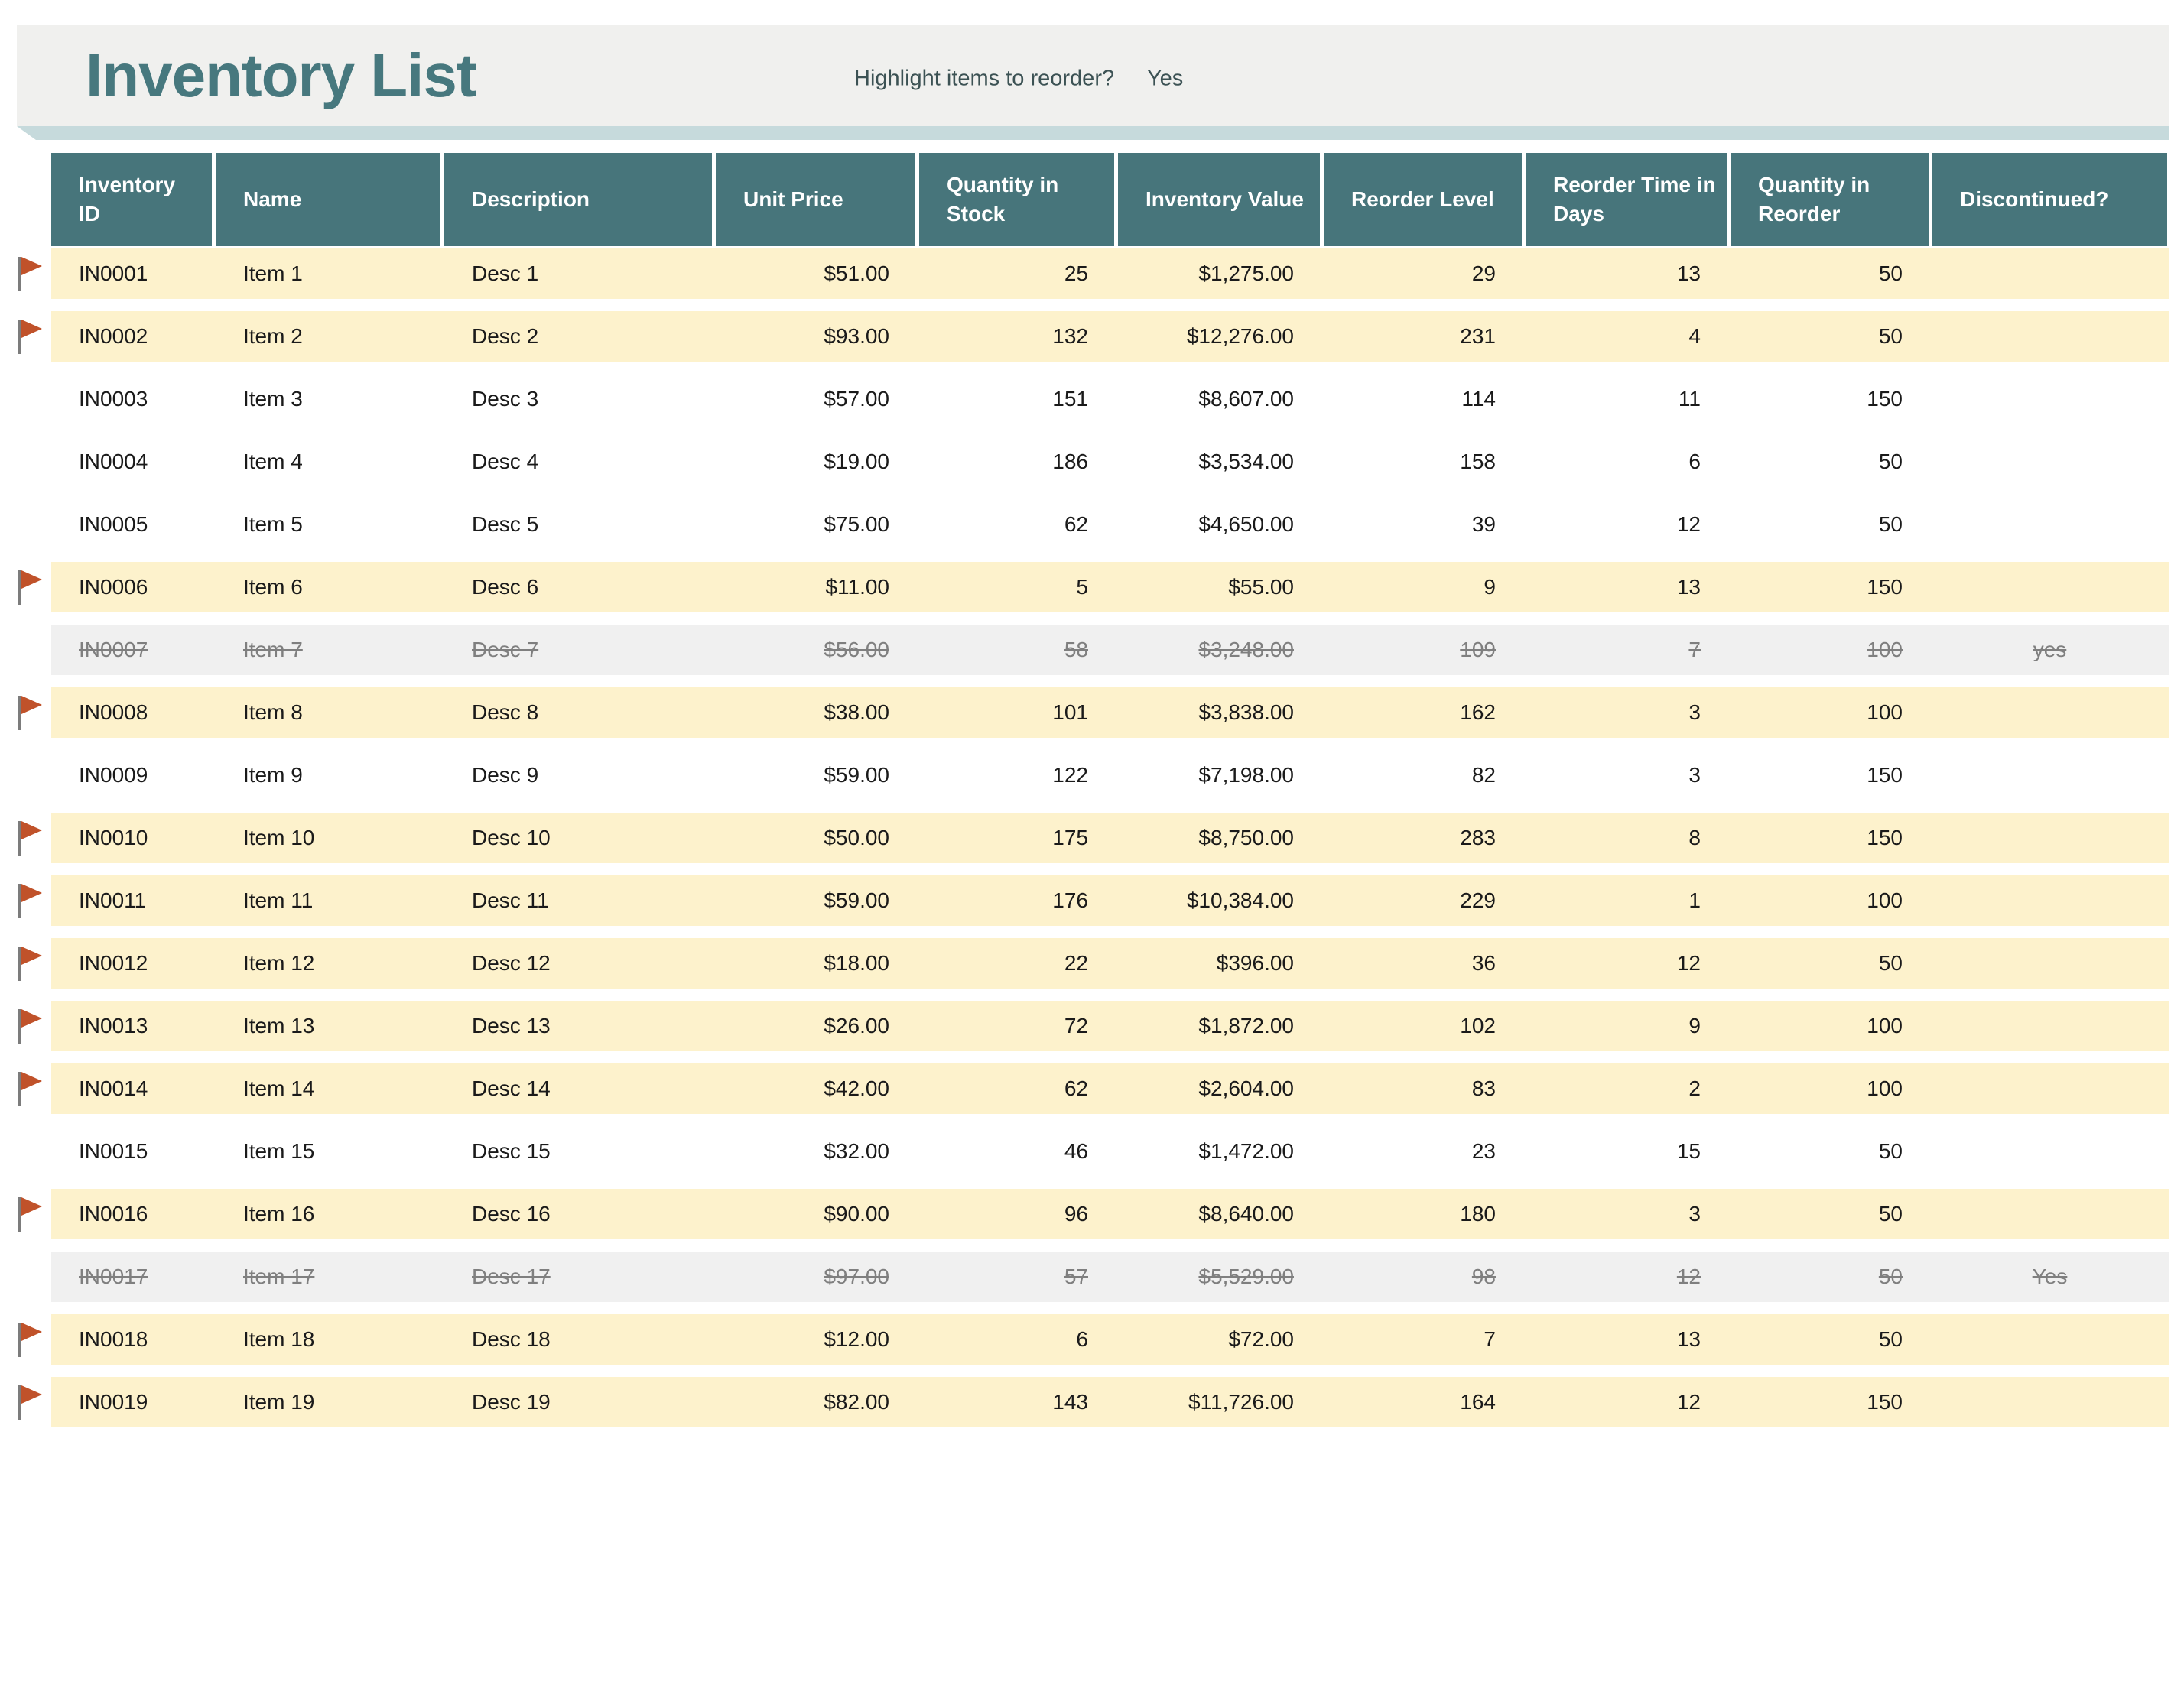 The height and width of the screenshot is (1682, 2184). Describe the element at coordinates (1694, 1025) in the screenshot. I see `cell-reorder-time: 9` at that location.